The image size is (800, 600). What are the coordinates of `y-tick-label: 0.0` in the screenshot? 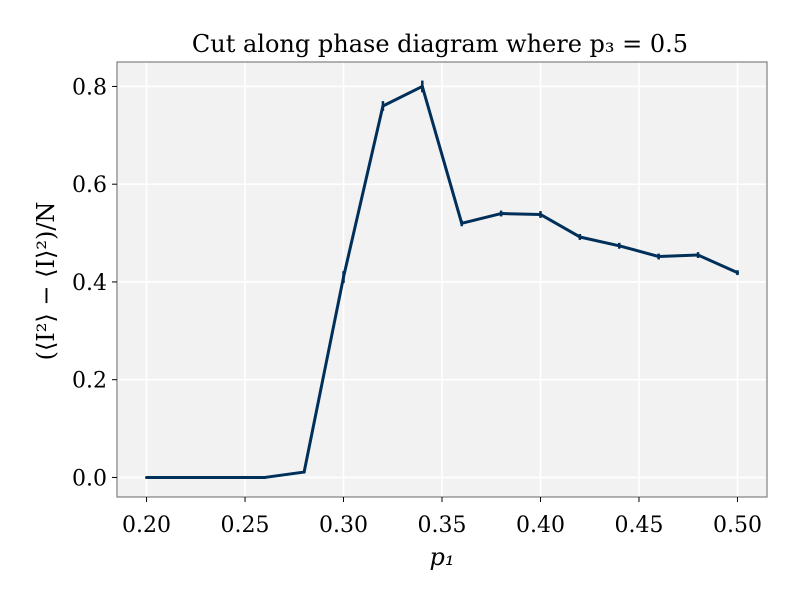 It's located at (89, 478).